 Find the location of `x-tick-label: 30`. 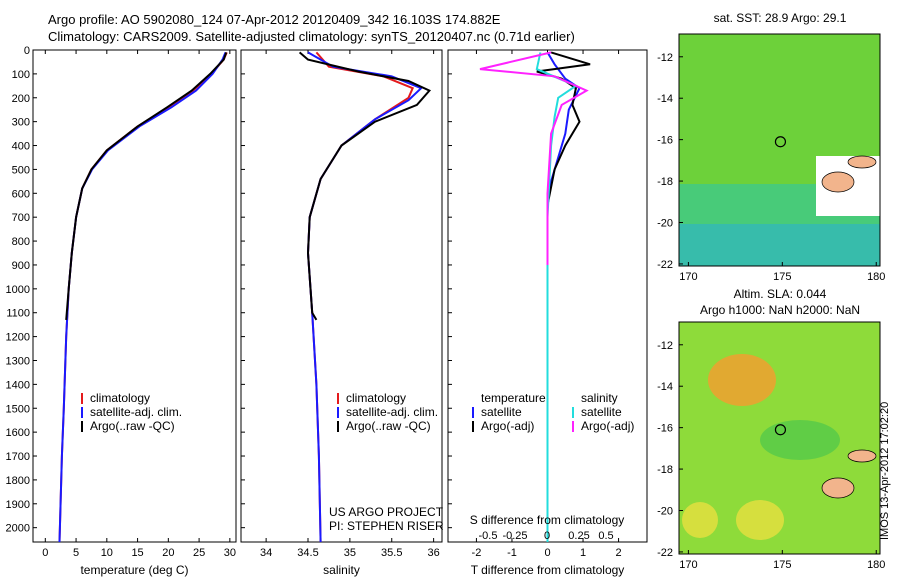

x-tick-label: 30 is located at coordinates (230, 553).